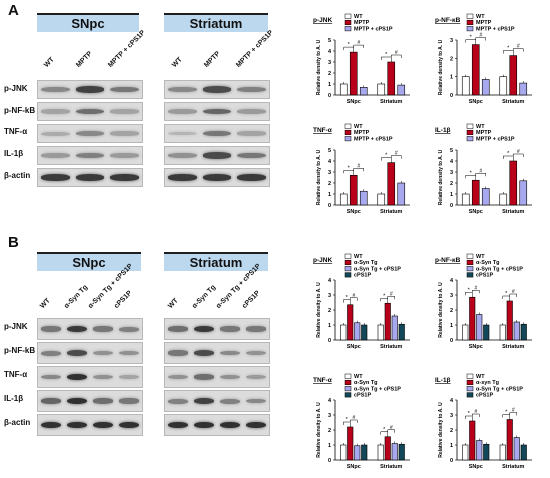 The image size is (550, 478). What do you see at coordinates (487, 383) in the screenshot?
I see `chart-legend-label: α-syn Tg` at bounding box center [487, 383].